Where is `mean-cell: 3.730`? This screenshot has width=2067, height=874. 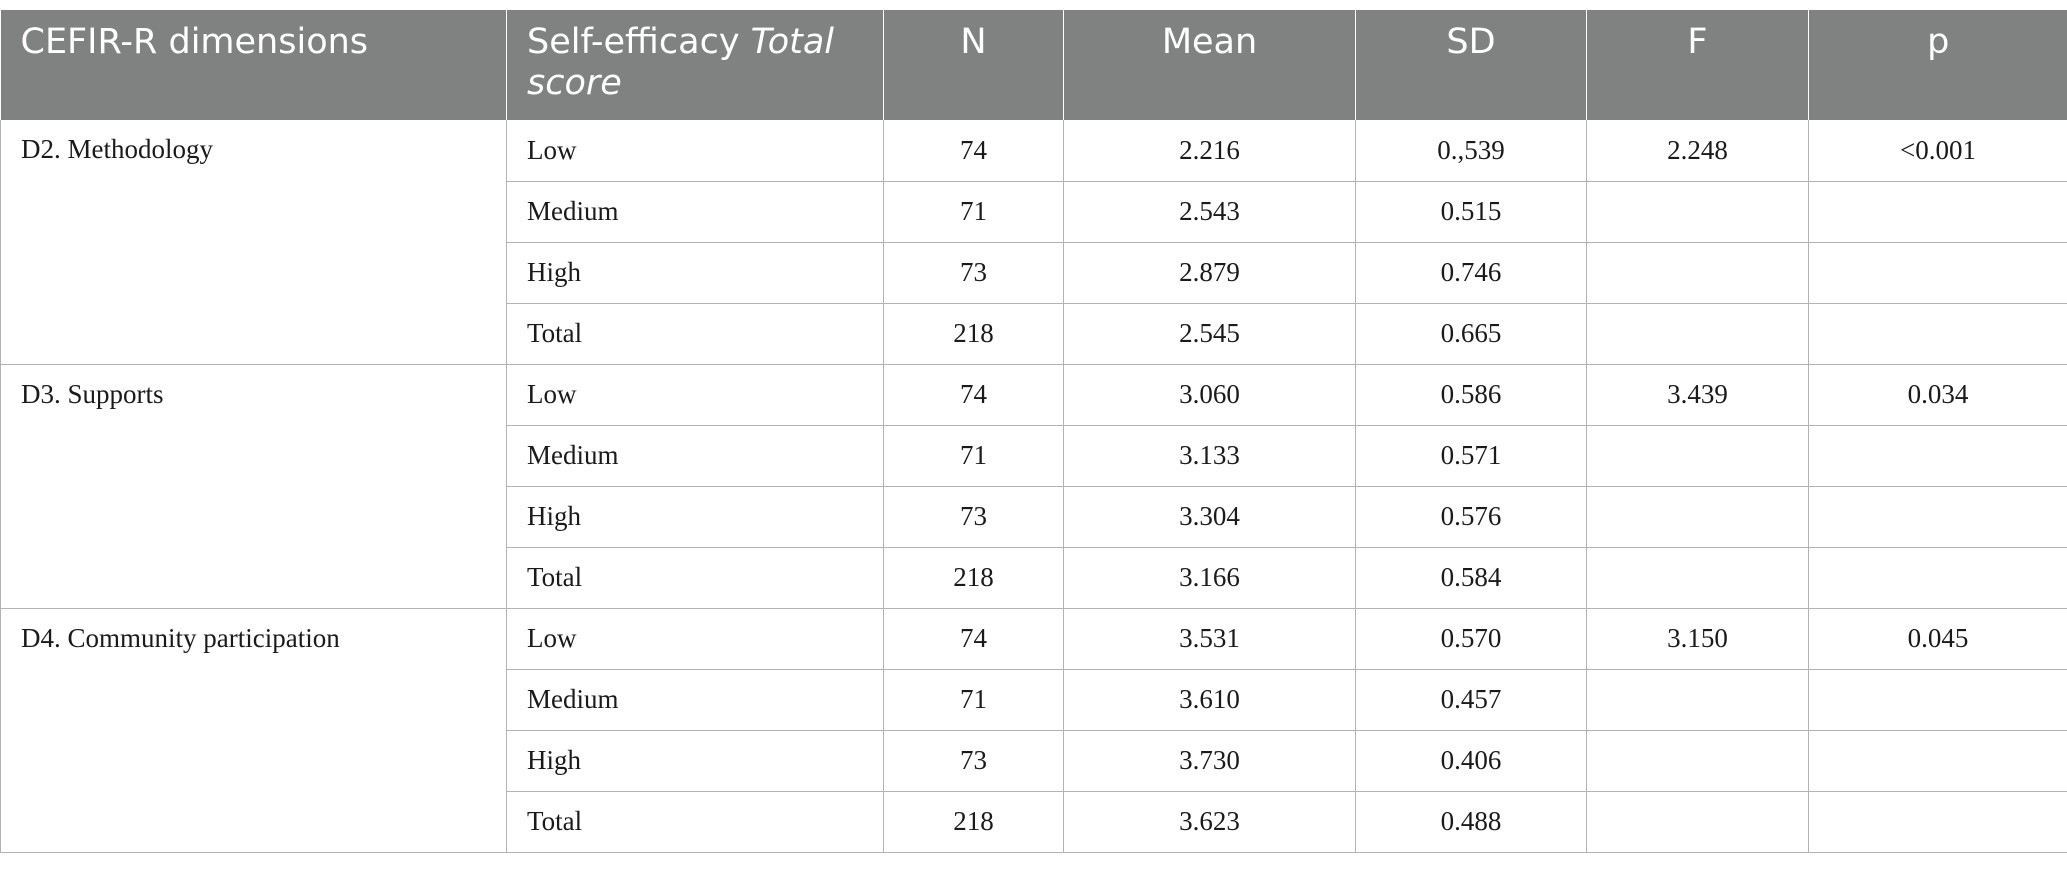 mean-cell: 3.730 is located at coordinates (1209, 761).